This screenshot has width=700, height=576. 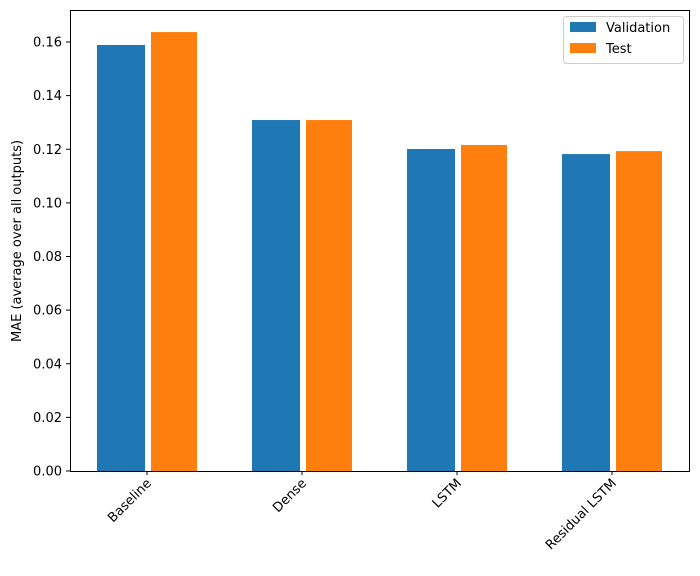 What do you see at coordinates (581, 514) in the screenshot?
I see `x-tick-label: Residual LSTM` at bounding box center [581, 514].